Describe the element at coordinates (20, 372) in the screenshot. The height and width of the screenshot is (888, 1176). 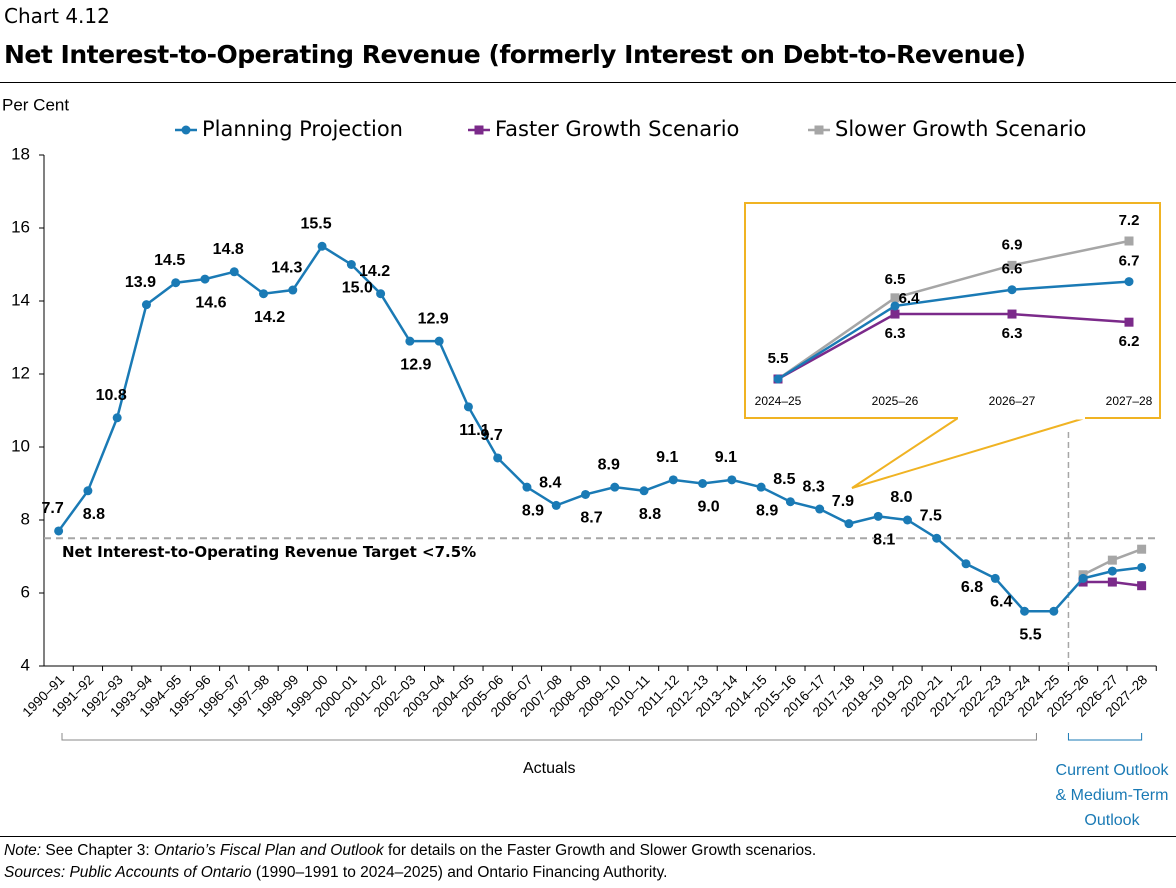
I see `y-tick-label: 12` at that location.